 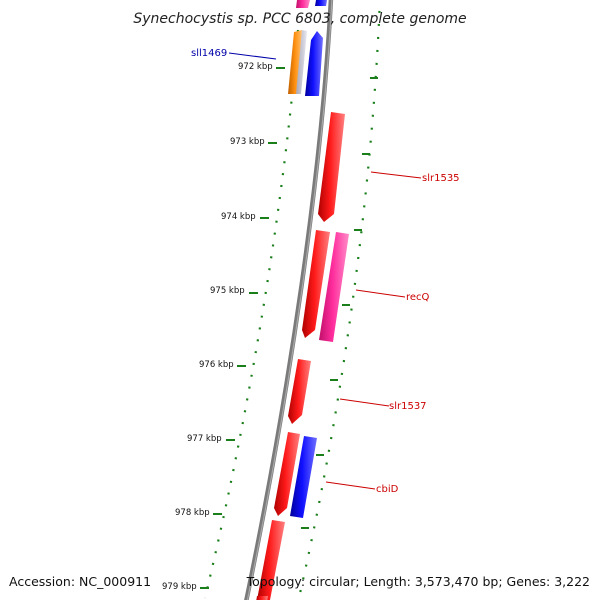 I want to click on tick-label: 978 kbp, so click(x=192, y=513).